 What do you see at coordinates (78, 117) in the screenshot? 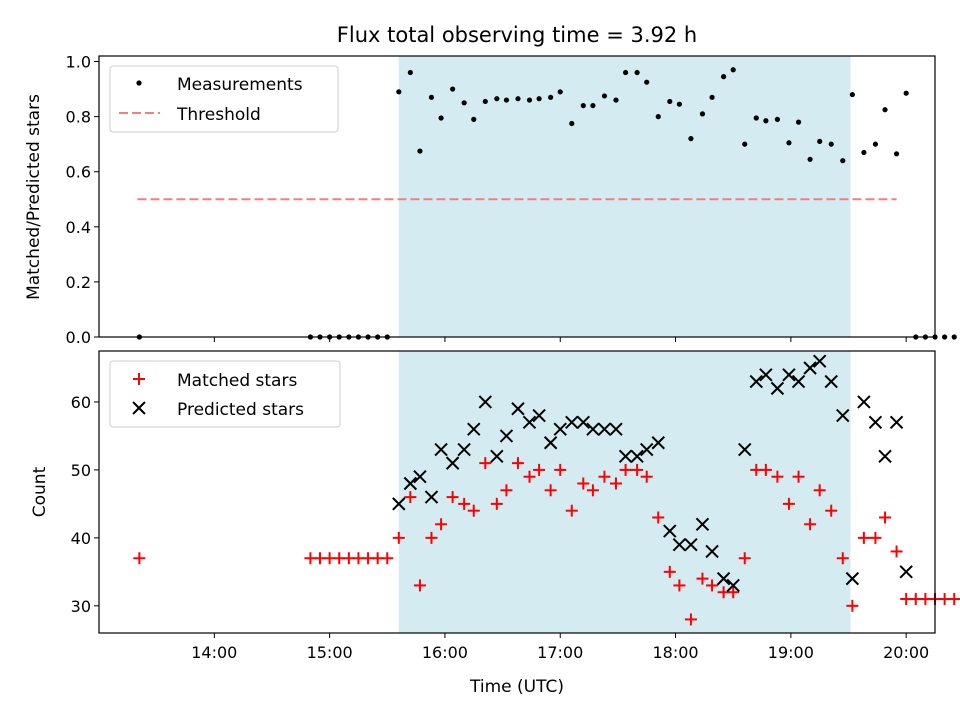
I see `top-y-tick-label: 0.8` at bounding box center [78, 117].